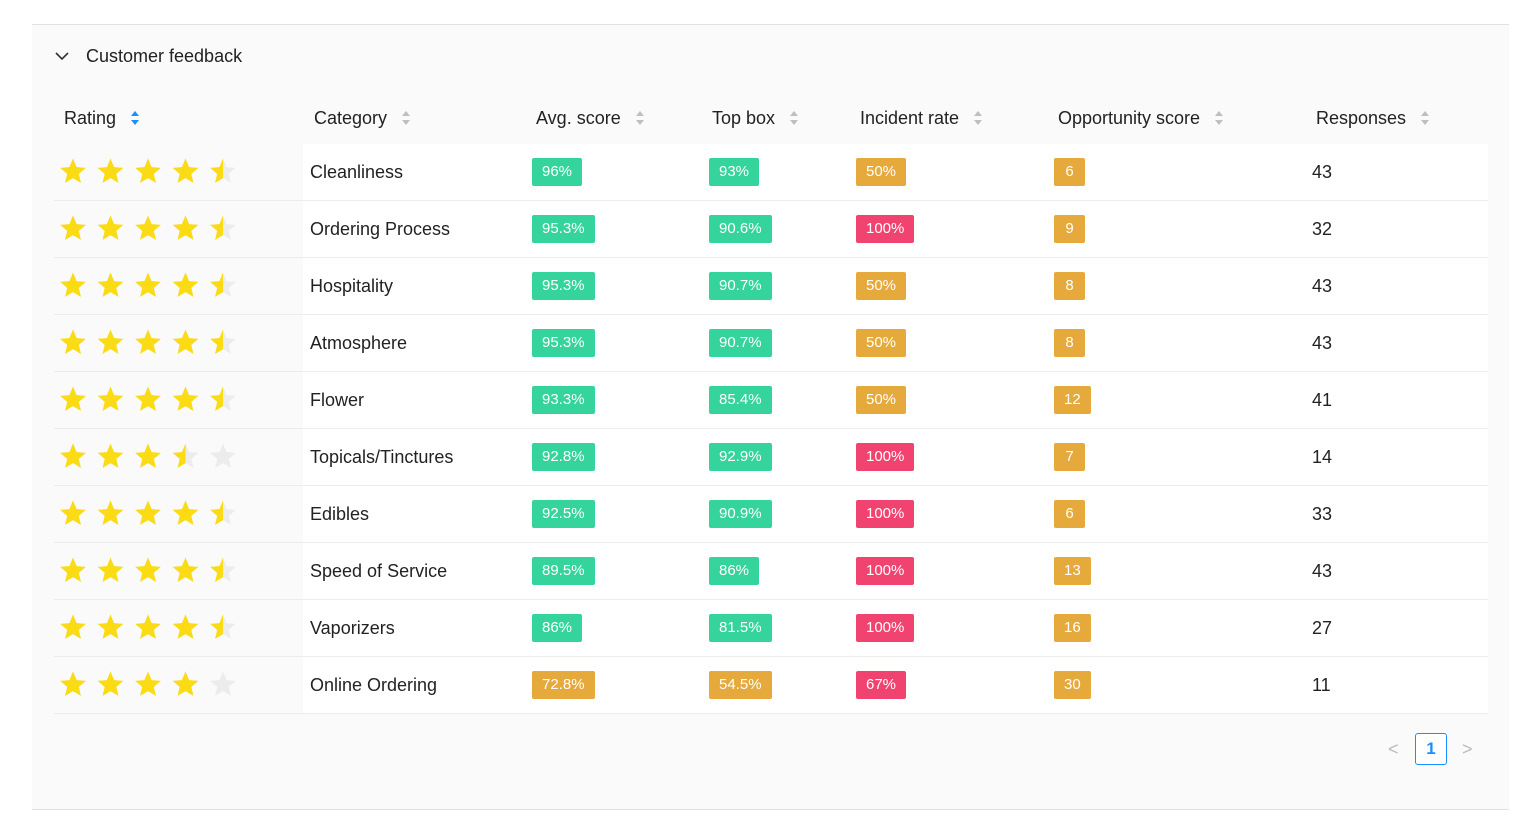 The image size is (1536, 835). Describe the element at coordinates (740, 457) in the screenshot. I see `score-badge: 92.9%` at that location.